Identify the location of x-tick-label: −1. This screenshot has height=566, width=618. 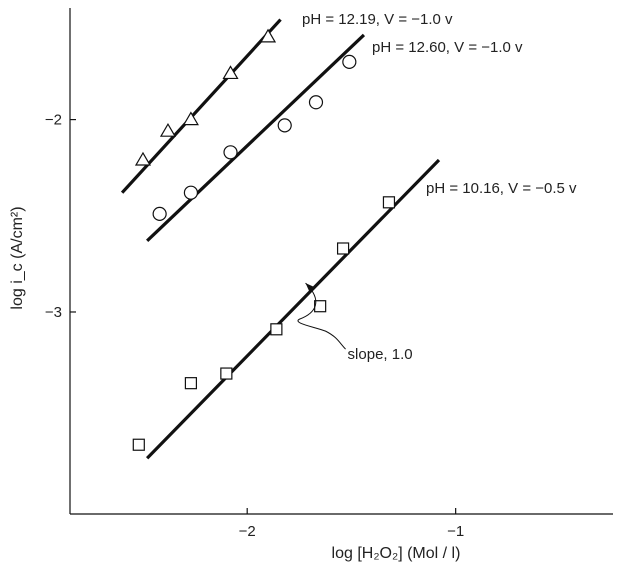
(455, 531).